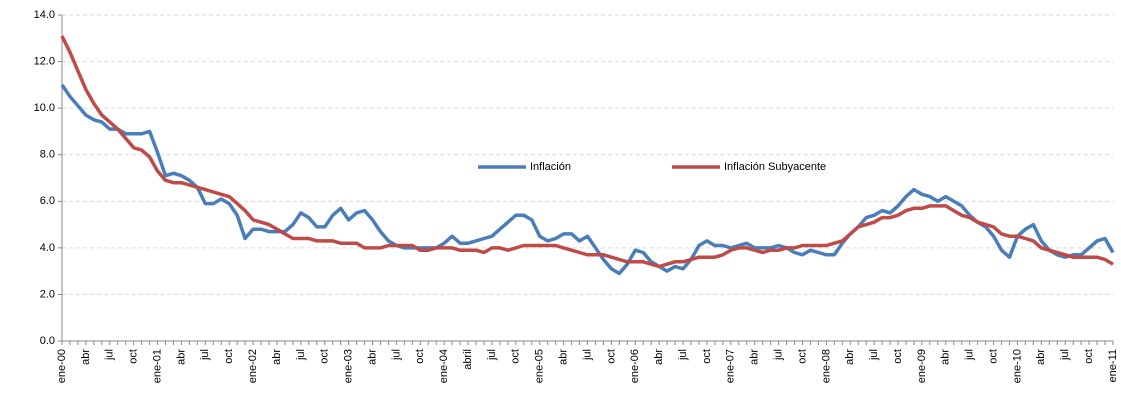 The width and height of the screenshot is (1121, 413). Describe the element at coordinates (922, 366) in the screenshot. I see `x-tick-label: ene-09` at that location.